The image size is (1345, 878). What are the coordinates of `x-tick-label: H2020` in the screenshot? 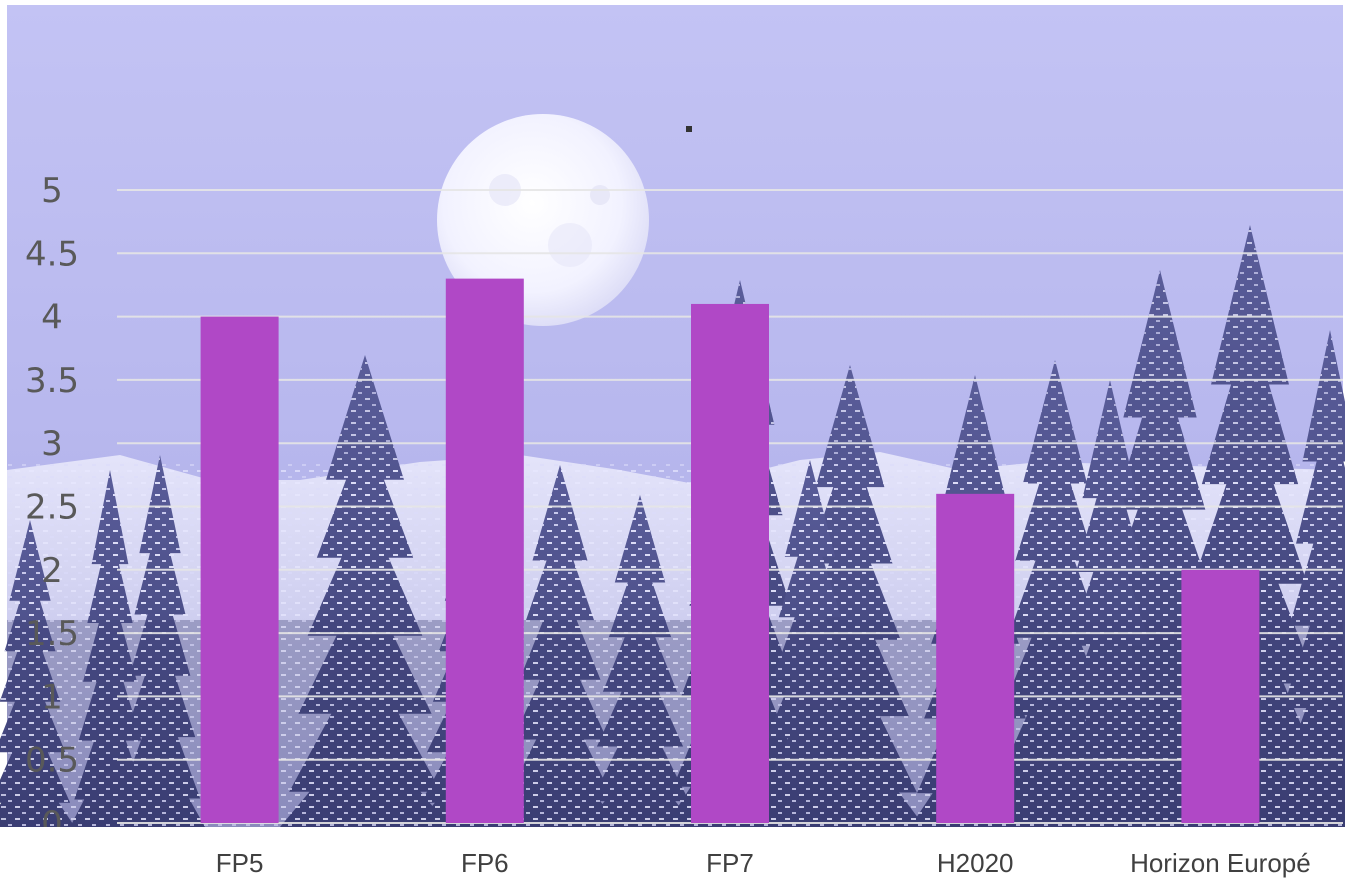 It's located at (975, 863).